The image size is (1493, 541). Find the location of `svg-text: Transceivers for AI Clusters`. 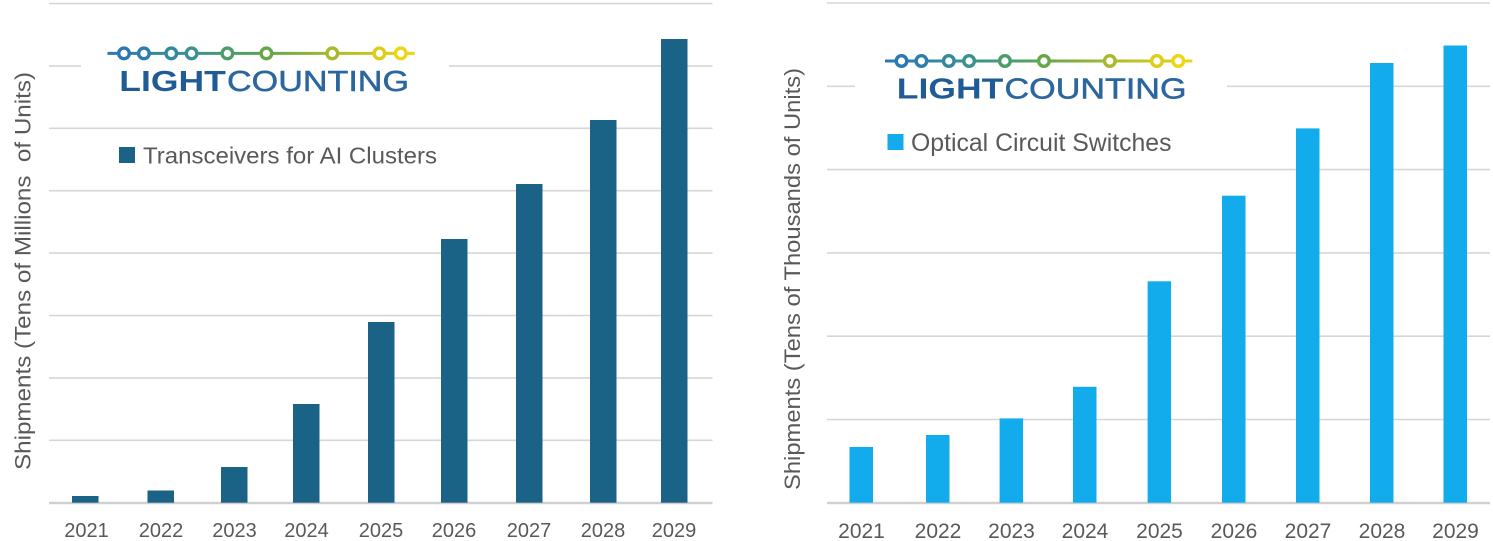

svg-text: Transceivers for AI Clusters is located at coordinates (290, 156).